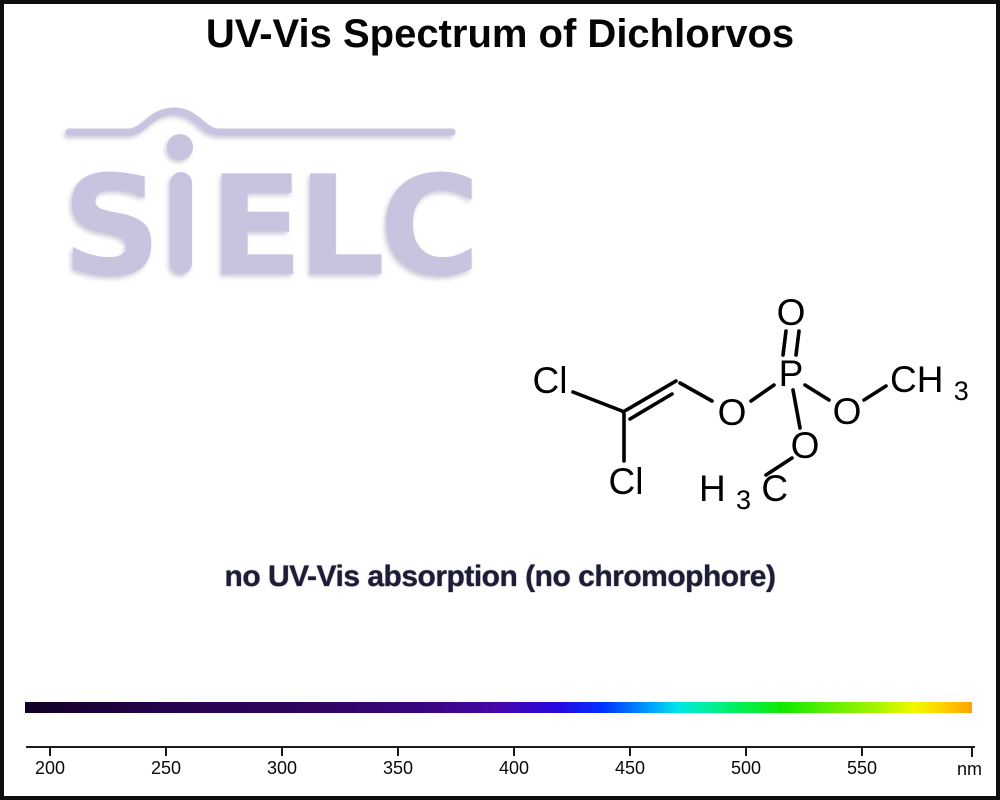 The width and height of the screenshot is (1000, 800). I want to click on atom-cl-bottom: Cl, so click(626, 481).